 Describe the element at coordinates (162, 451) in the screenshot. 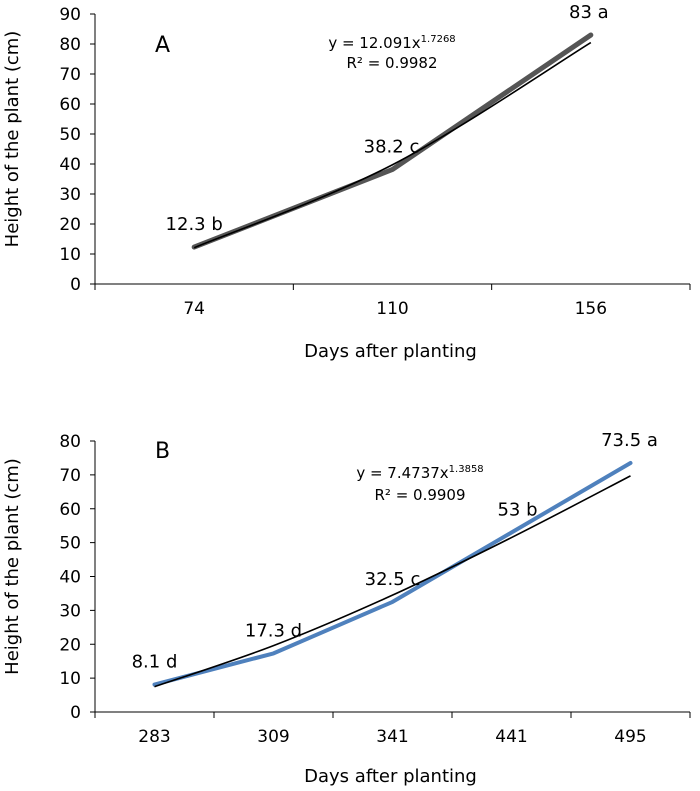

I see `panel-label: B` at that location.